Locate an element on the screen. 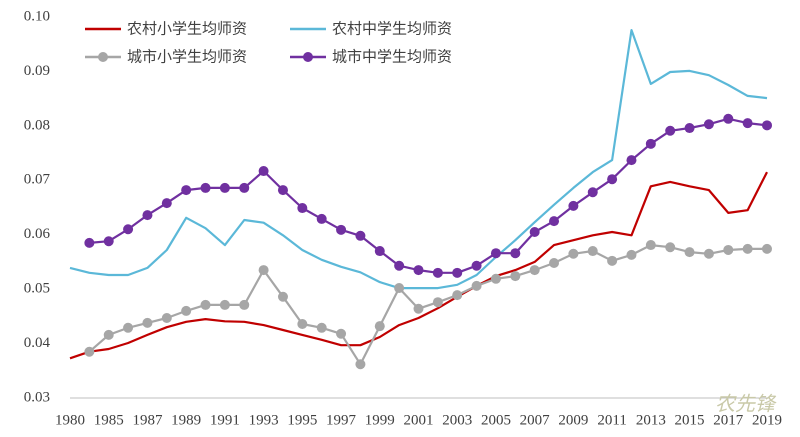 This screenshot has width=800, height=437. x-tick-label: 2001 is located at coordinates (419, 420).